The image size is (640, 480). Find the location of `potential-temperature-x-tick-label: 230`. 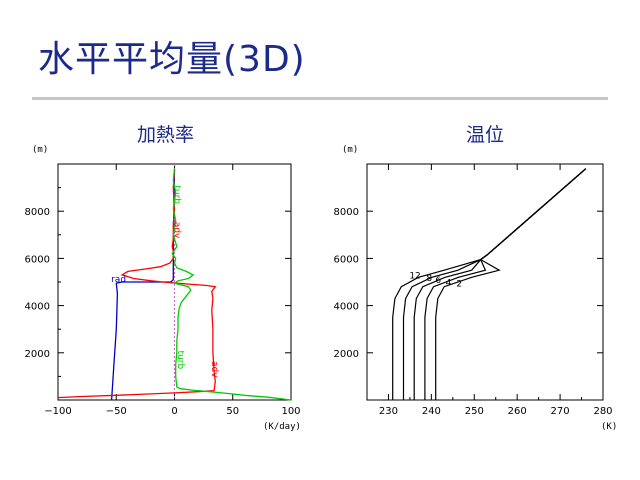

potential-temperature-x-tick-label: 230 is located at coordinates (388, 411).